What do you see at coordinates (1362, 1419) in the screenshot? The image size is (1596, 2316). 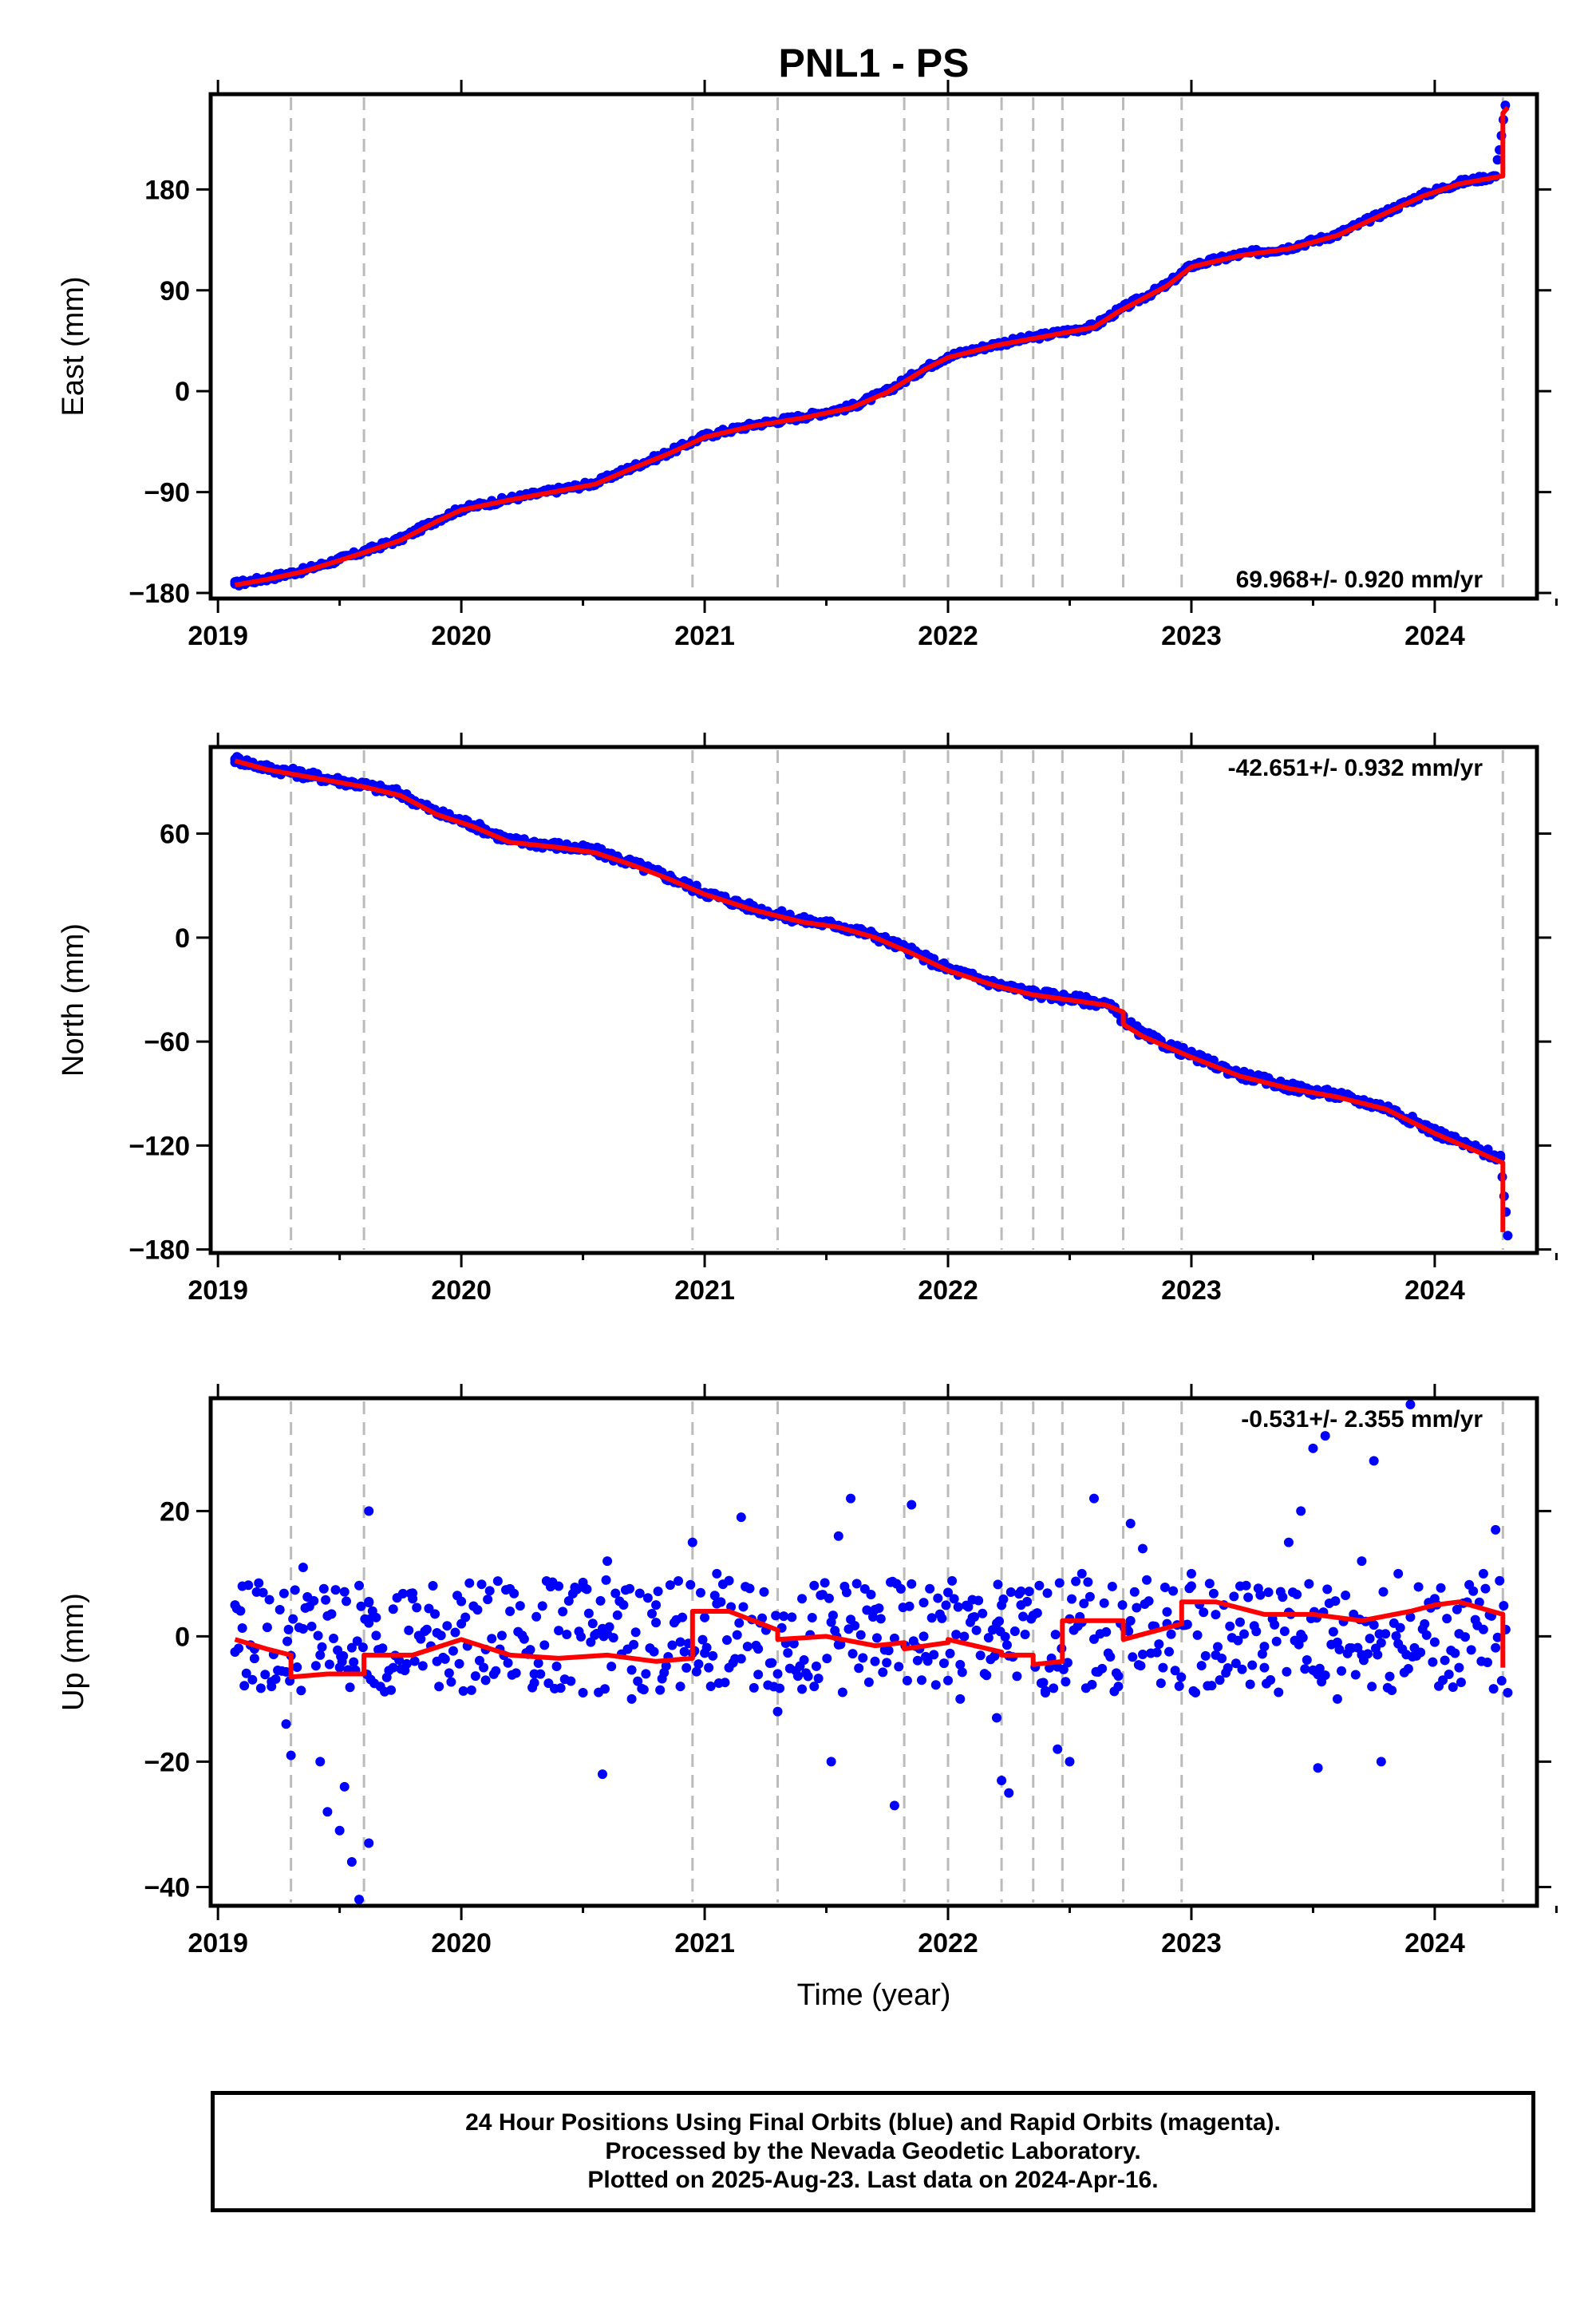 I see `rate-label: -0.531+/- 2.355 mm/yr` at bounding box center [1362, 1419].